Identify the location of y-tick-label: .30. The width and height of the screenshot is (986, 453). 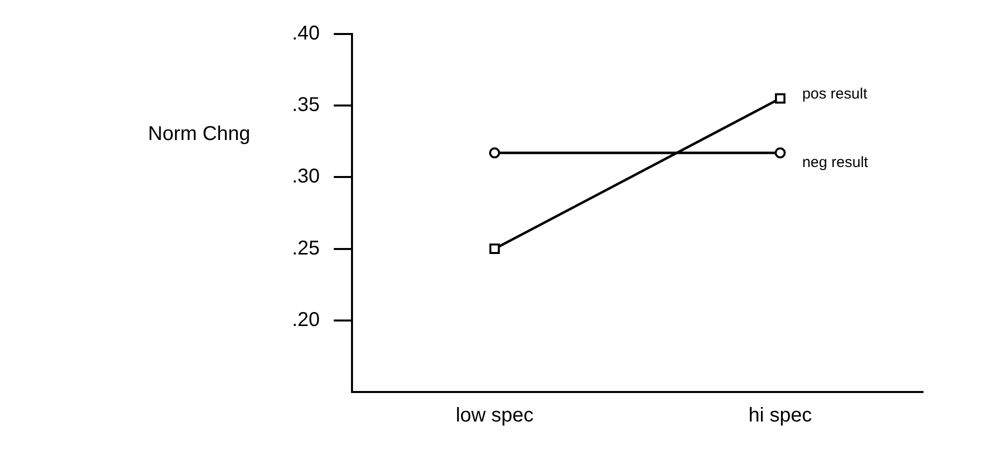
(306, 177).